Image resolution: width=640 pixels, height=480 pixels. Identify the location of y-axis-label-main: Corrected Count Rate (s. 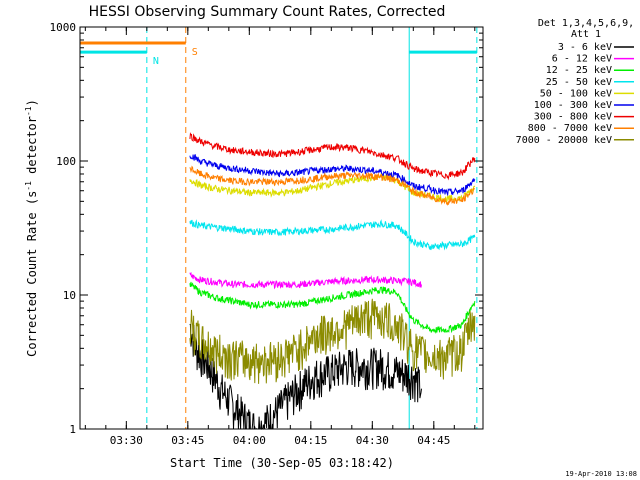
(32, 274).